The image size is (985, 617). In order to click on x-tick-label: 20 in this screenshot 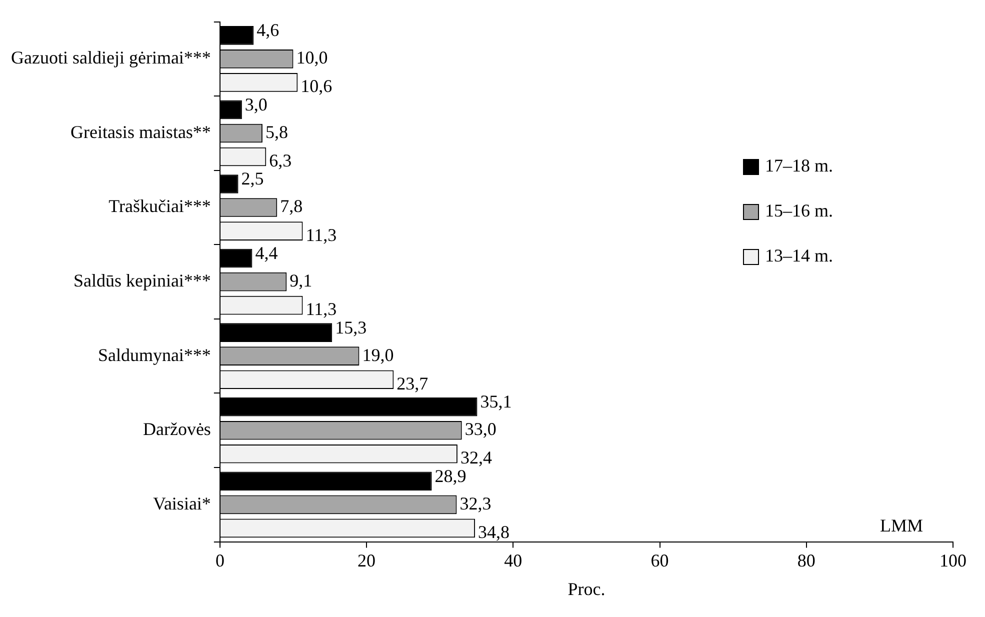, I will do `click(367, 560)`.